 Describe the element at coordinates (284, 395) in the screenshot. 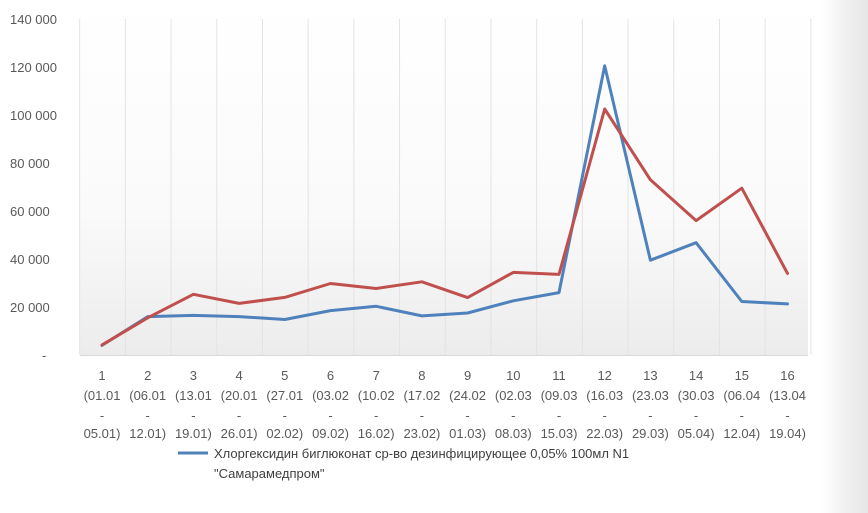

I see `x-tick-label: (27.01` at that location.